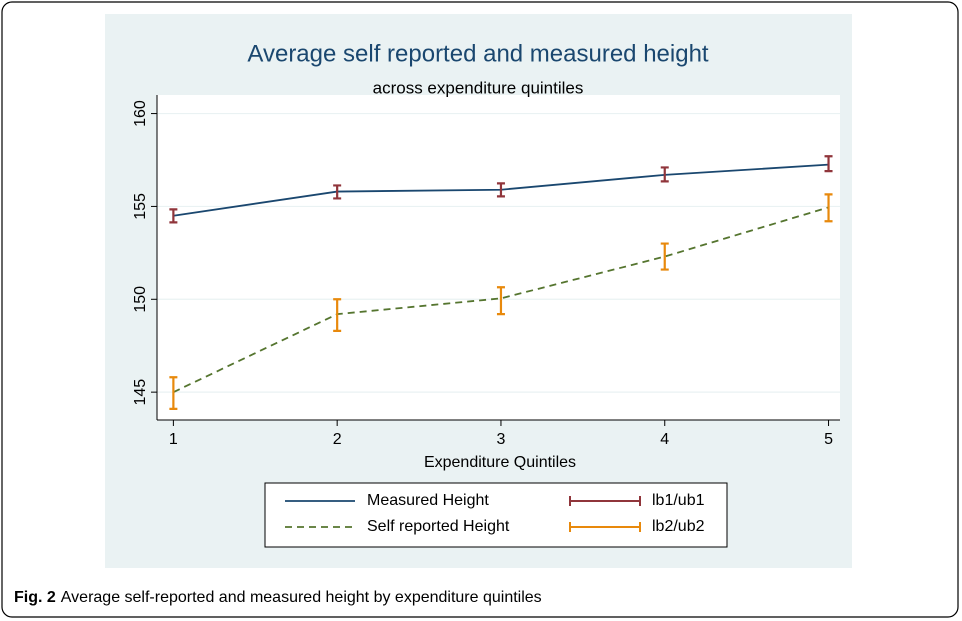  What do you see at coordinates (500, 462) in the screenshot?
I see `x-axis-label: Expenditure Quintiles` at bounding box center [500, 462].